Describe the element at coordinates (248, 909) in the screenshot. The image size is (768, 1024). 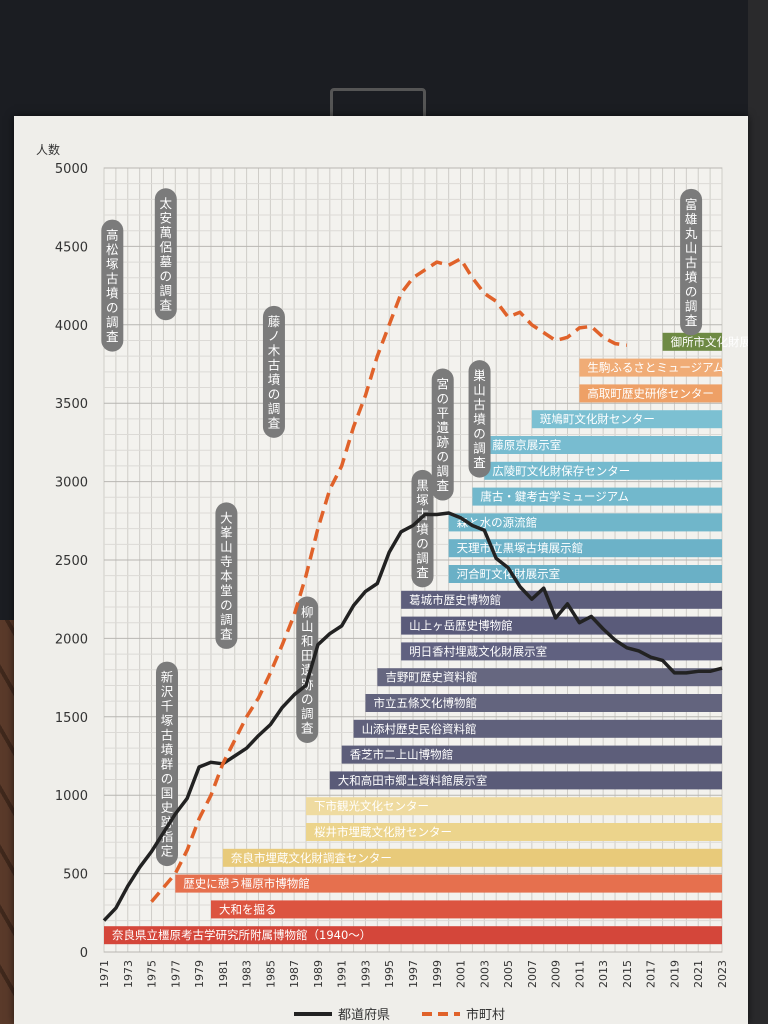
I see `timeline-bar-label: 大和を掘る` at that location.